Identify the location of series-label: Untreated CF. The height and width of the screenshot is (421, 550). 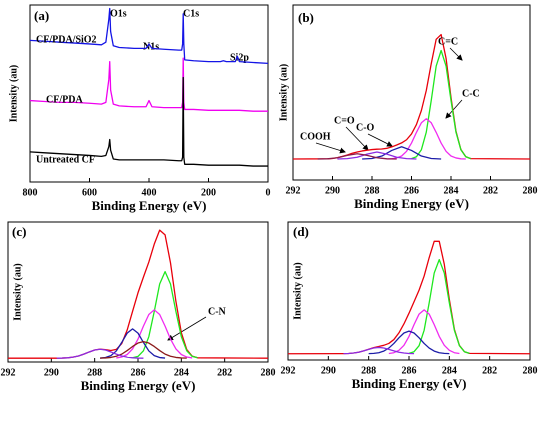
(65, 159).